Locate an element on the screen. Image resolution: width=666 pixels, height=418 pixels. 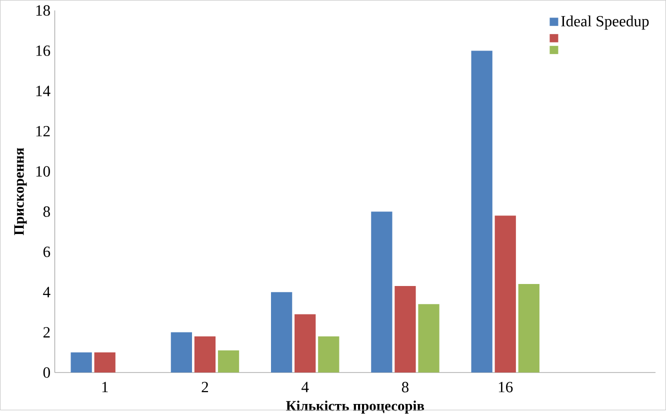
y-axis-title: Прискорення is located at coordinates (20, 192).